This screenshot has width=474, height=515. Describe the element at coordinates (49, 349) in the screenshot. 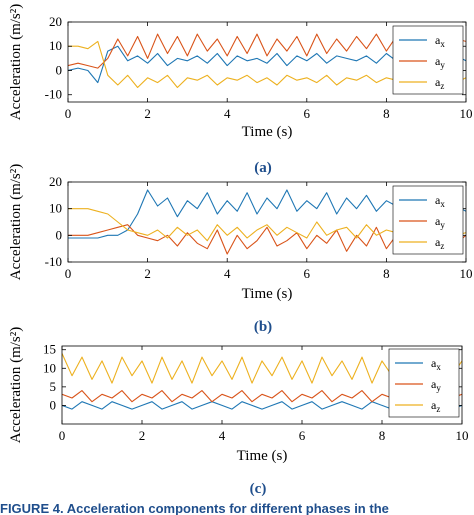

I see `y-tick-label: 15` at that location.